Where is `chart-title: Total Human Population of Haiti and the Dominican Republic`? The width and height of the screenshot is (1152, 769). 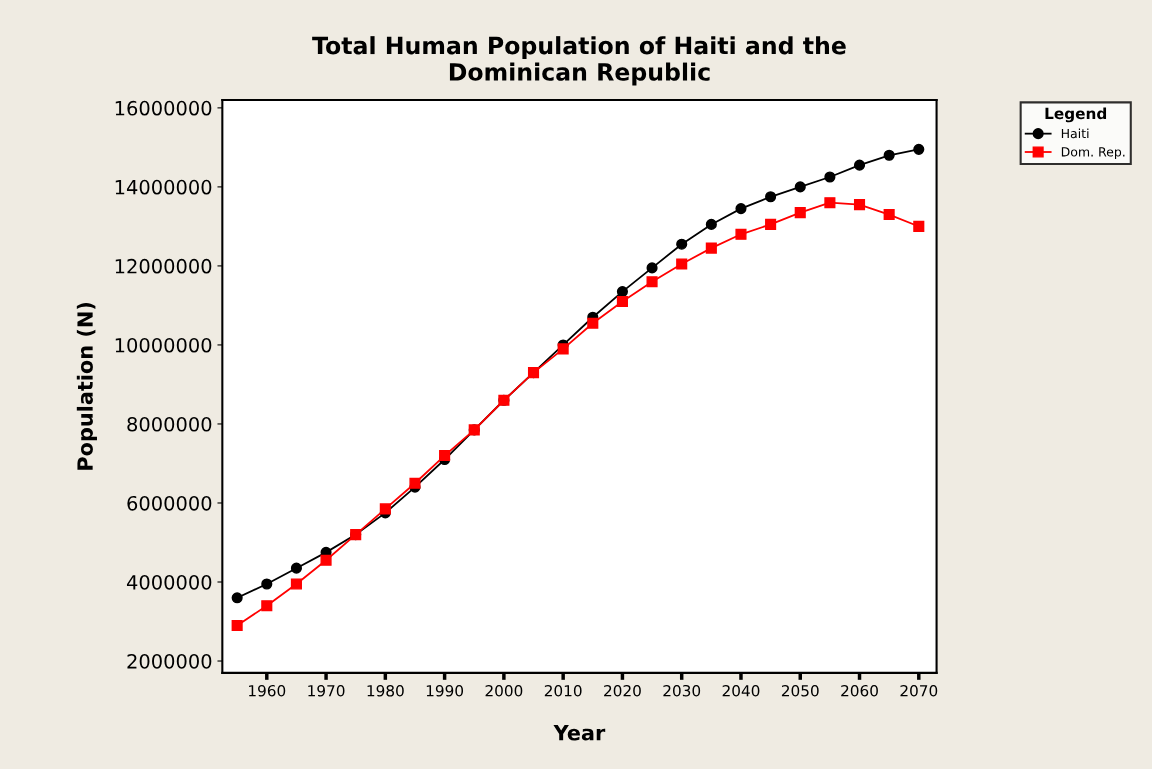
chart-title: Total Human Population of Haiti and the Dominican Republic is located at coordinates (579, 61).